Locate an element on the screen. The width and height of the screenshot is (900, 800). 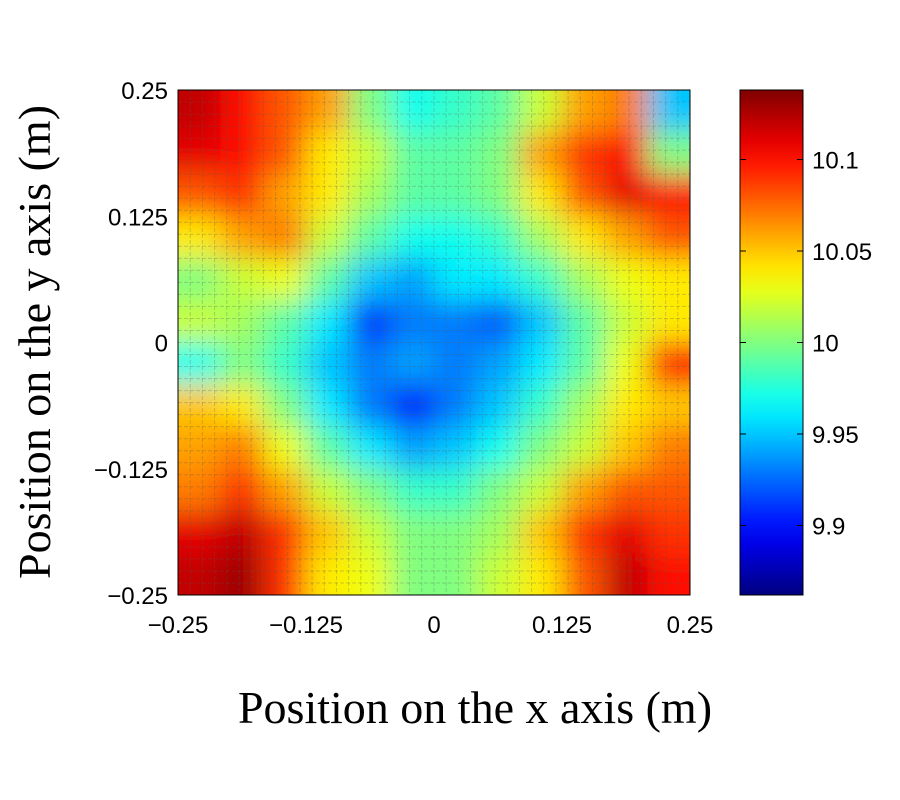
colorbar-tick-label: 9.9 is located at coordinates (828, 526).